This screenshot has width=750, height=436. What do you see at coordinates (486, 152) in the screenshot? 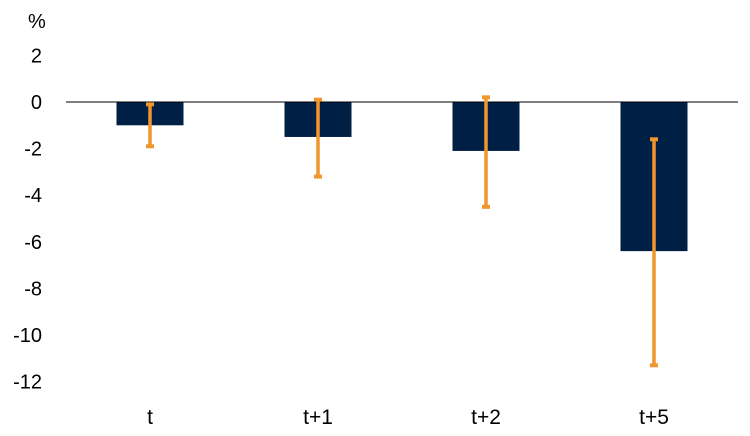
I see `error-bar-t+2` at bounding box center [486, 152].